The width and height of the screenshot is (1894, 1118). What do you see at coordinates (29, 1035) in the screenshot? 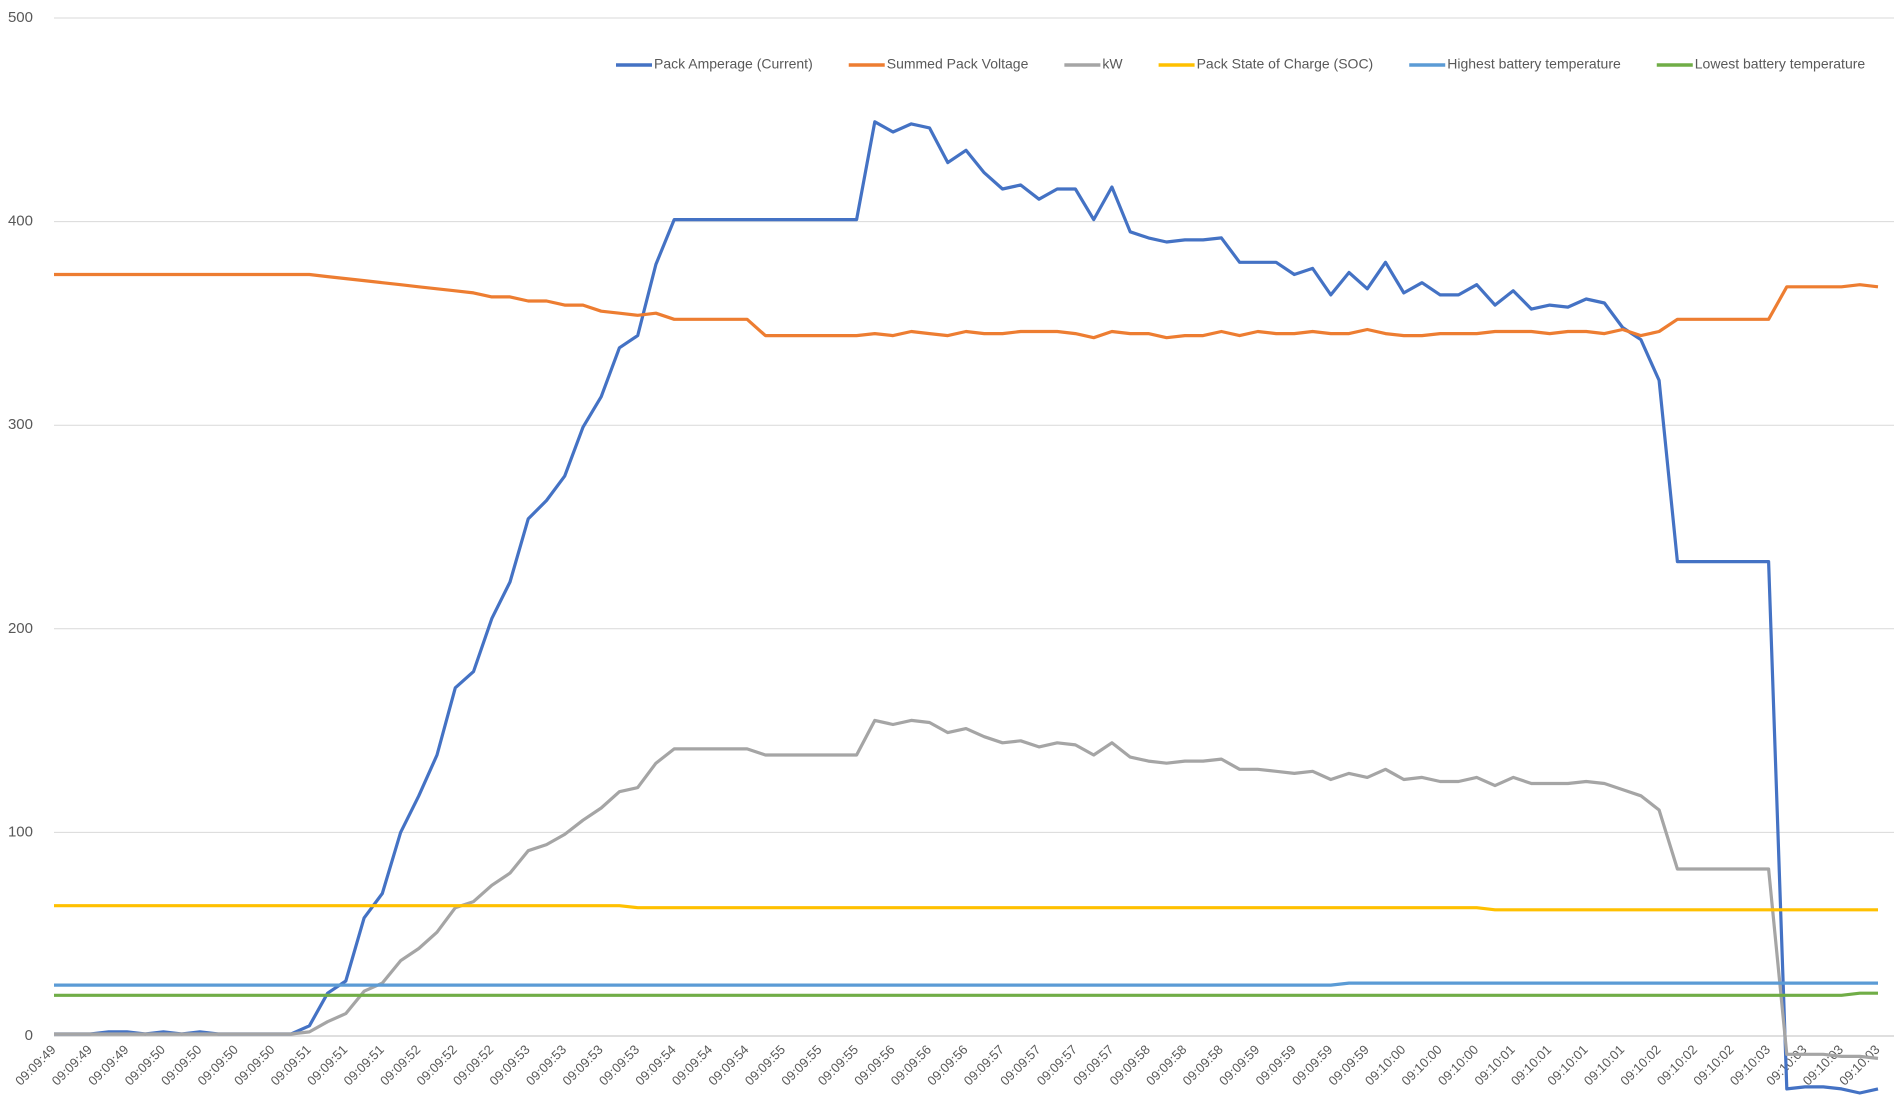
I see `y-tick-label: 0` at bounding box center [29, 1035].